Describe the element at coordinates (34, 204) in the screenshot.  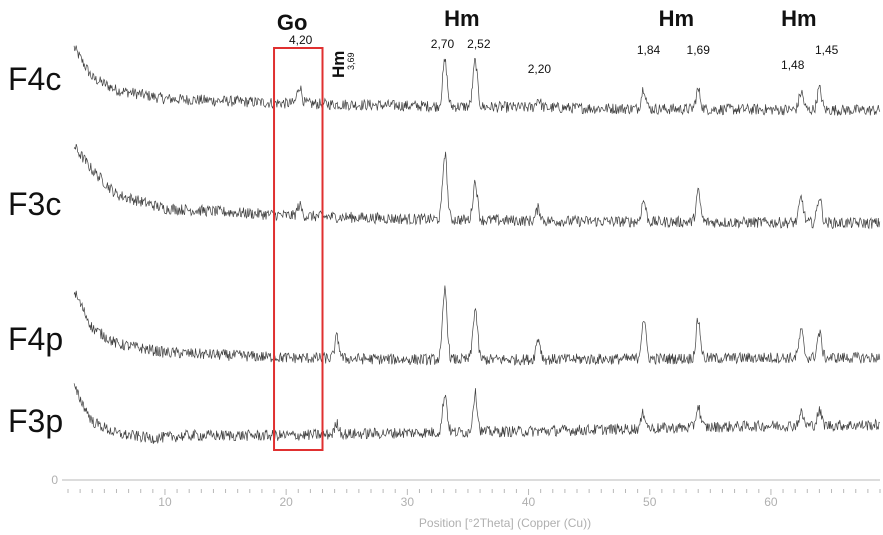
I see `sample-label-f3c: F3c` at that location.